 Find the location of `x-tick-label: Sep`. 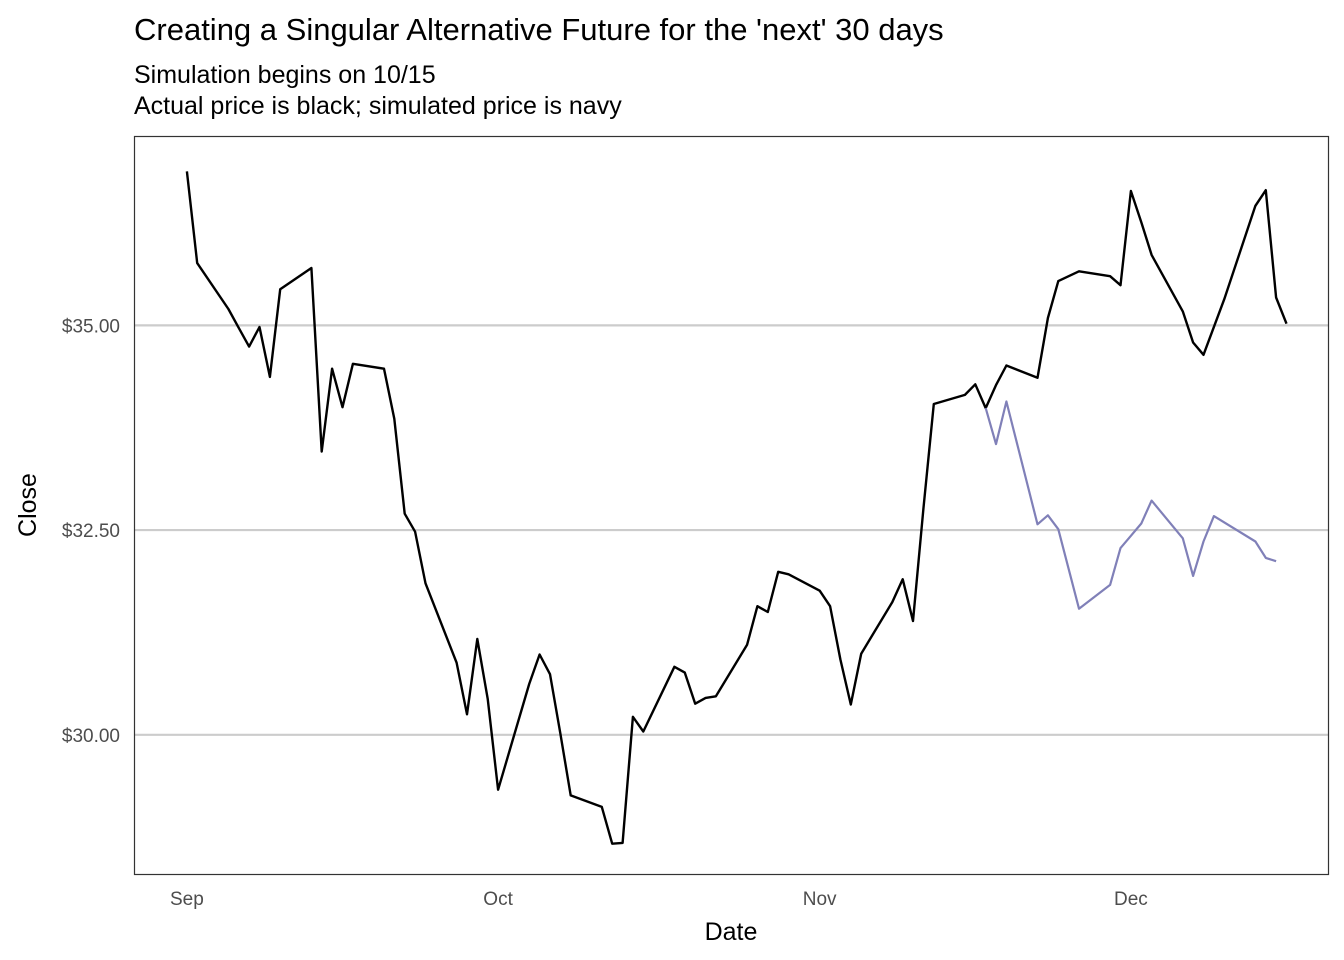

x-tick-label: Sep is located at coordinates (187, 899).